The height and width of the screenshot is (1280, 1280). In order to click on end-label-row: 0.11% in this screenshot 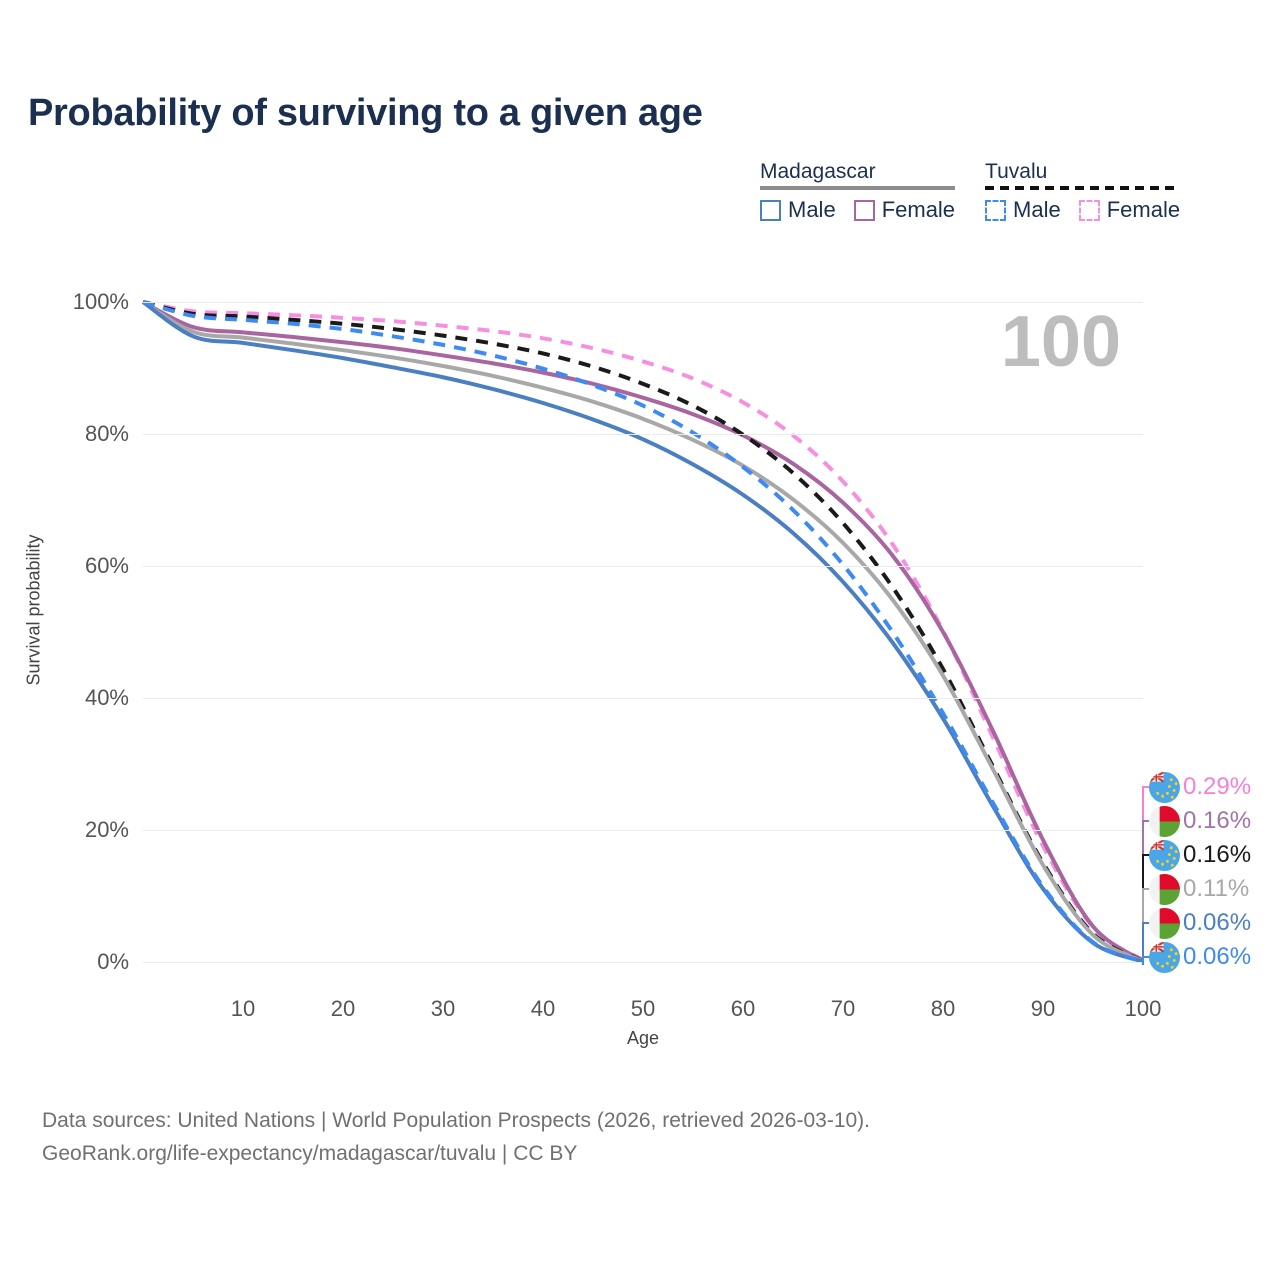, I will do `click(1196, 889)`.